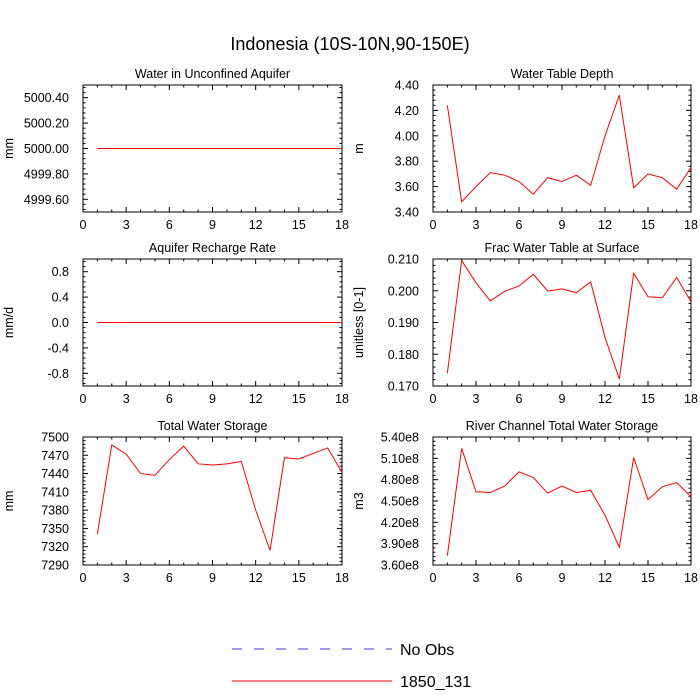  I want to click on y-tick-label: 7440, so click(55, 474).